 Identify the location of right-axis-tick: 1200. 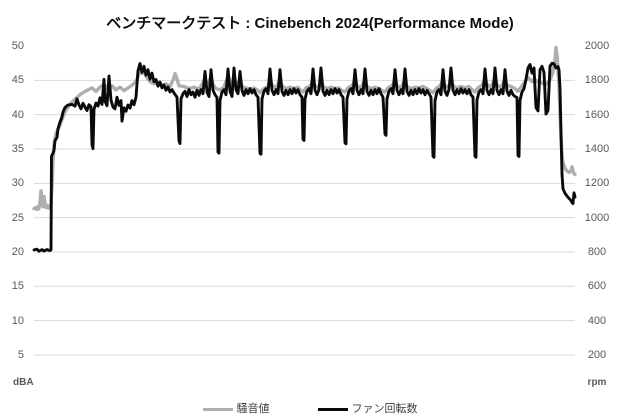
(597, 183).